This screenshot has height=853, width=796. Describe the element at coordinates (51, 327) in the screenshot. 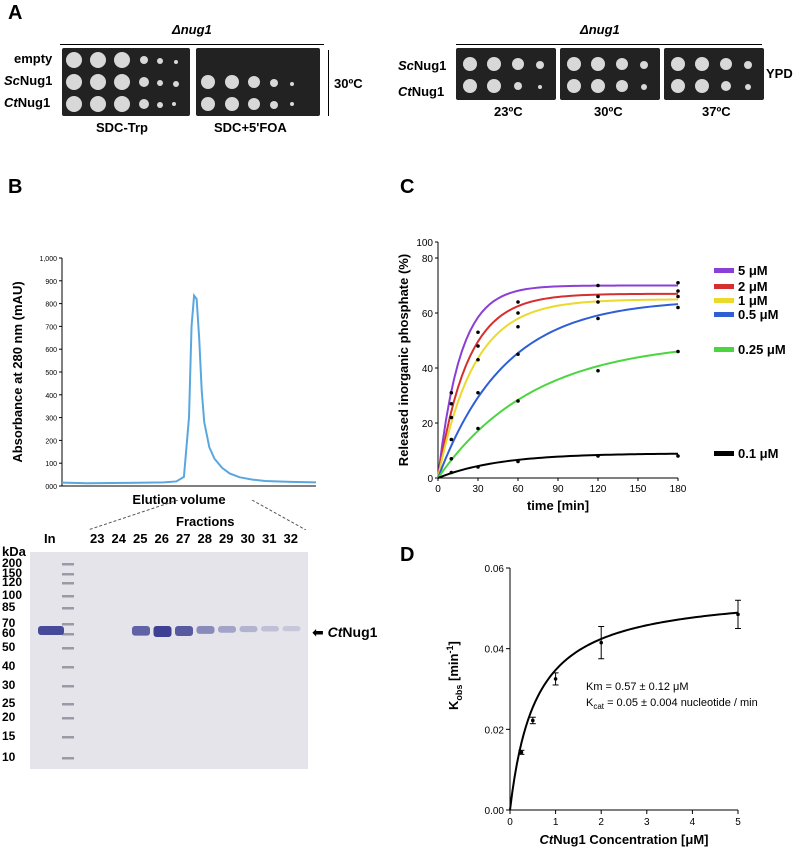

I see `y-tick-label-b: 700` at that location.